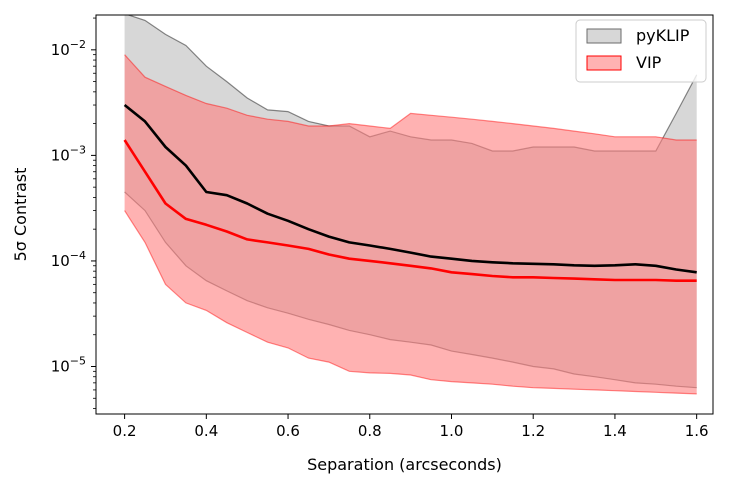 This screenshot has height=486, width=731. What do you see at coordinates (410, 97) in the screenshot?
I see `band-upper-edge-vip` at bounding box center [410, 97].